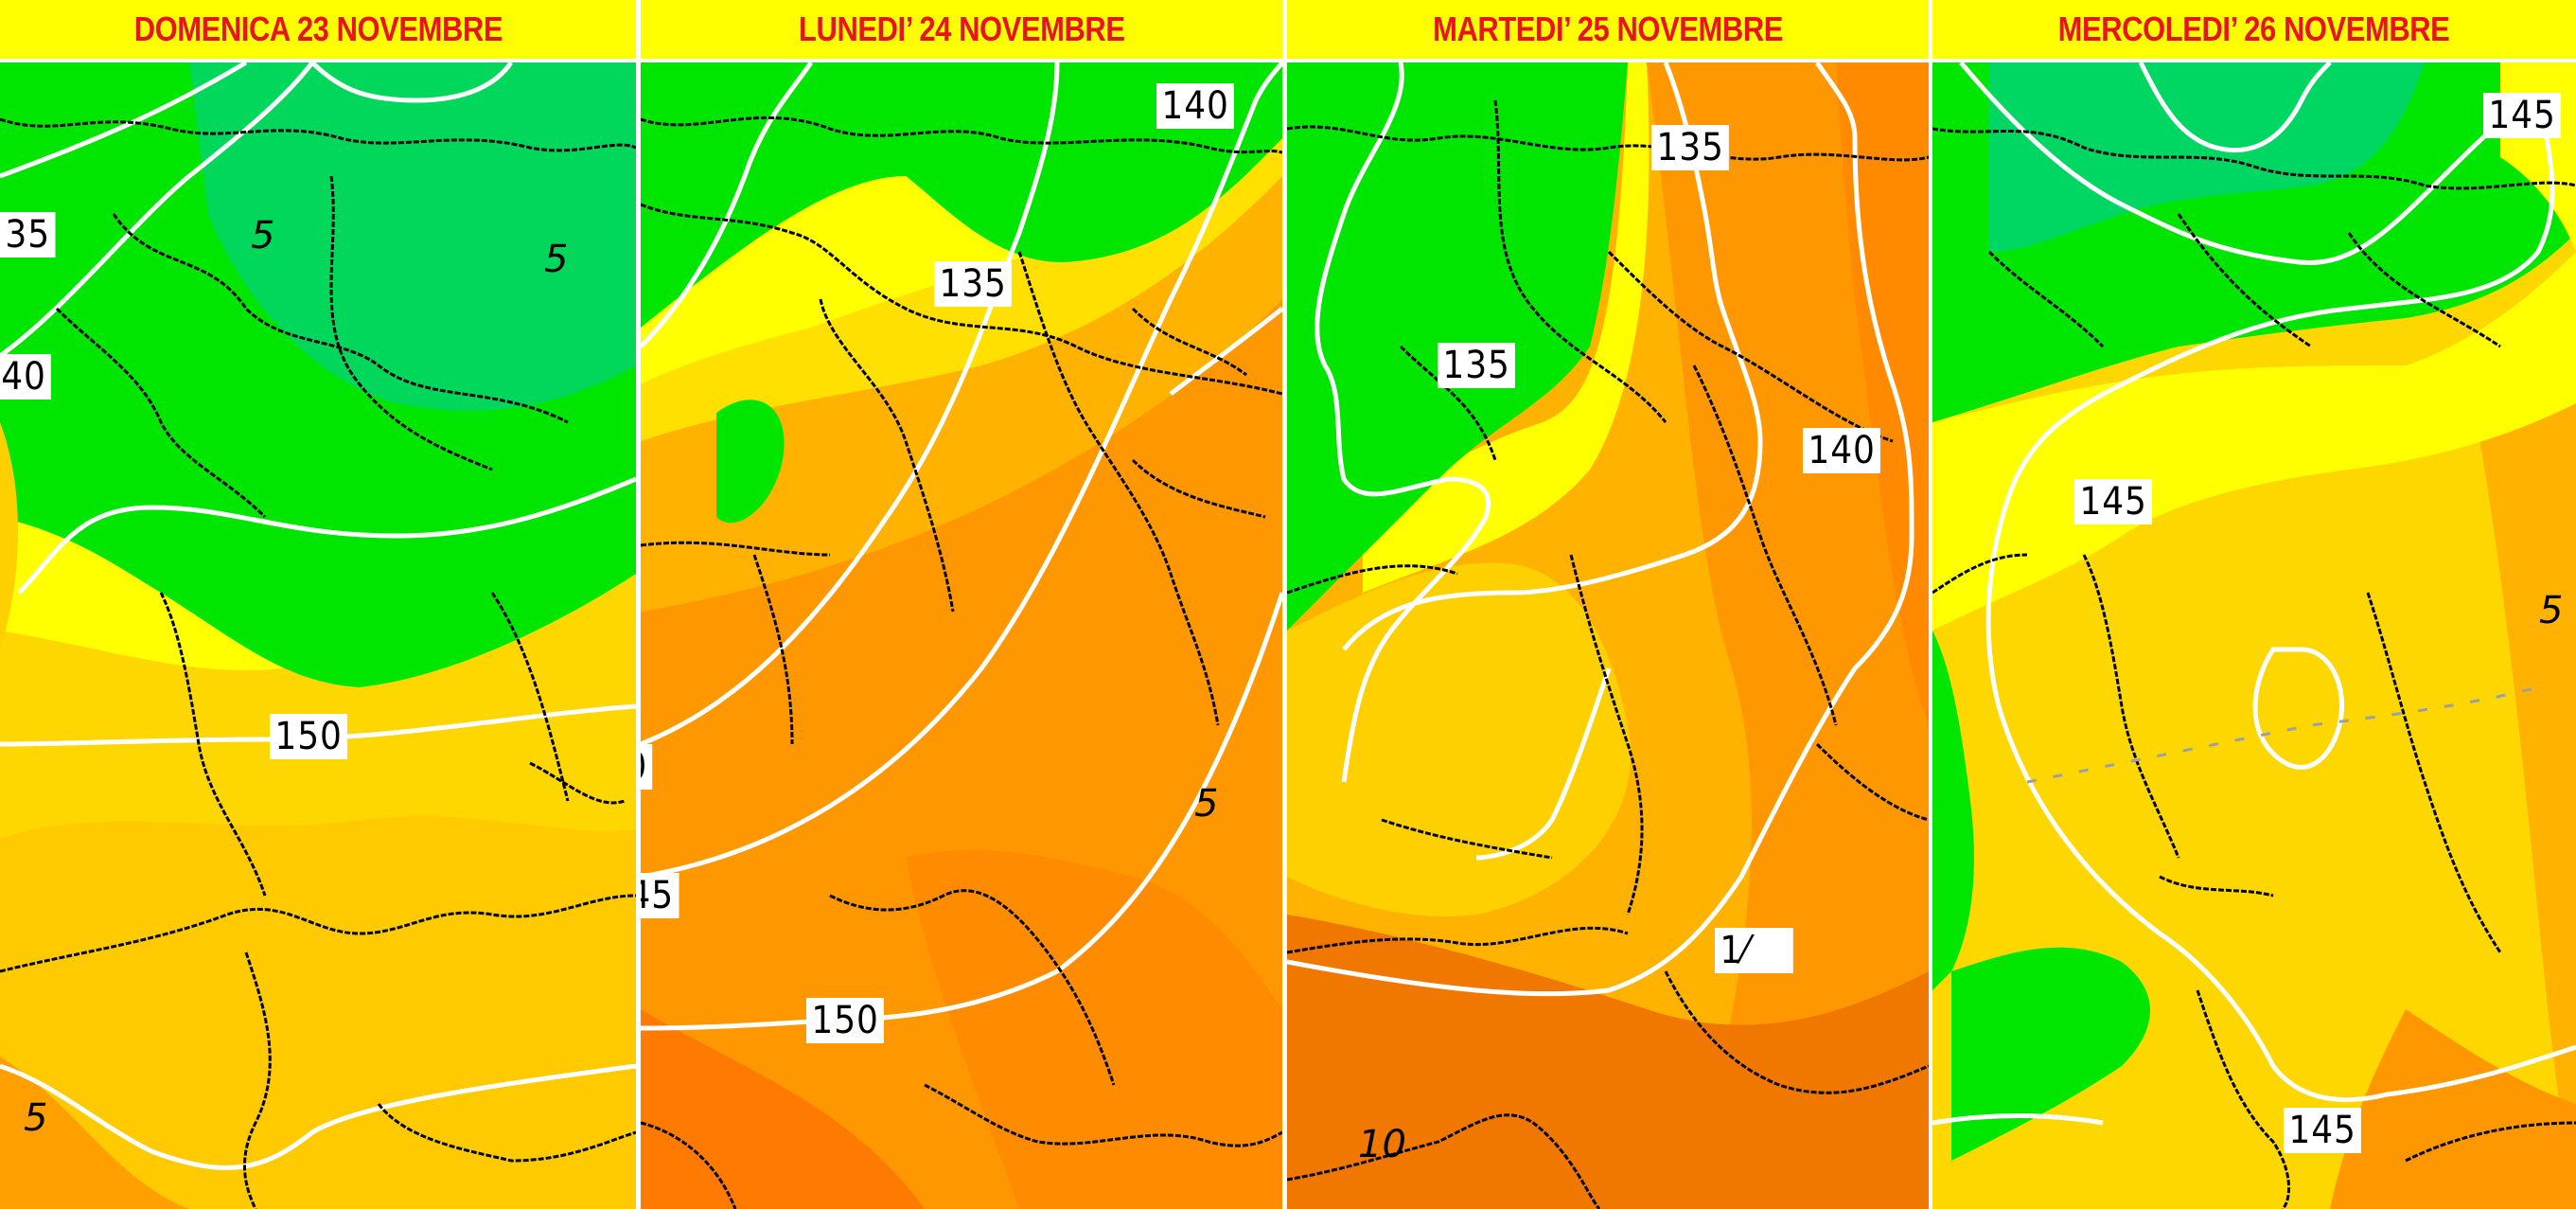 The width and height of the screenshot is (2576, 1209). I want to click on panel-date-title: MERCOLEDI’ 26 NOVEMBRE, so click(2254, 29).